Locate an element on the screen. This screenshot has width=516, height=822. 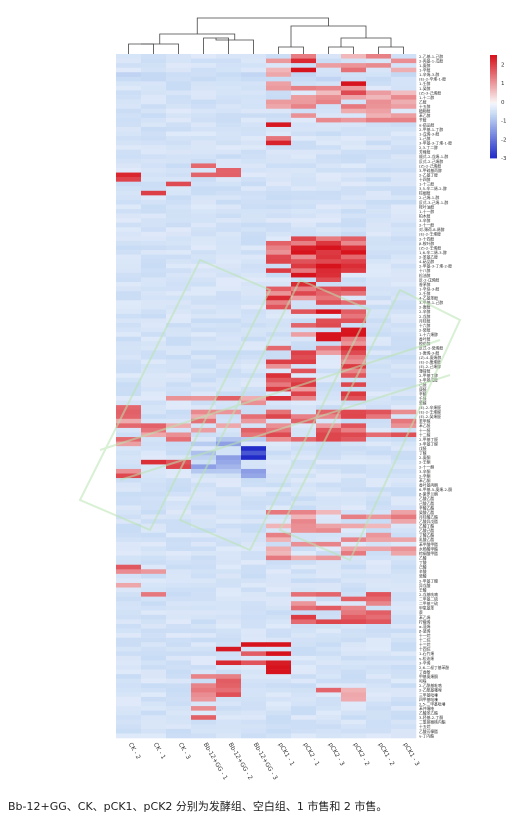
row-label: 4-萜品醇 is located at coordinates (426, 261).